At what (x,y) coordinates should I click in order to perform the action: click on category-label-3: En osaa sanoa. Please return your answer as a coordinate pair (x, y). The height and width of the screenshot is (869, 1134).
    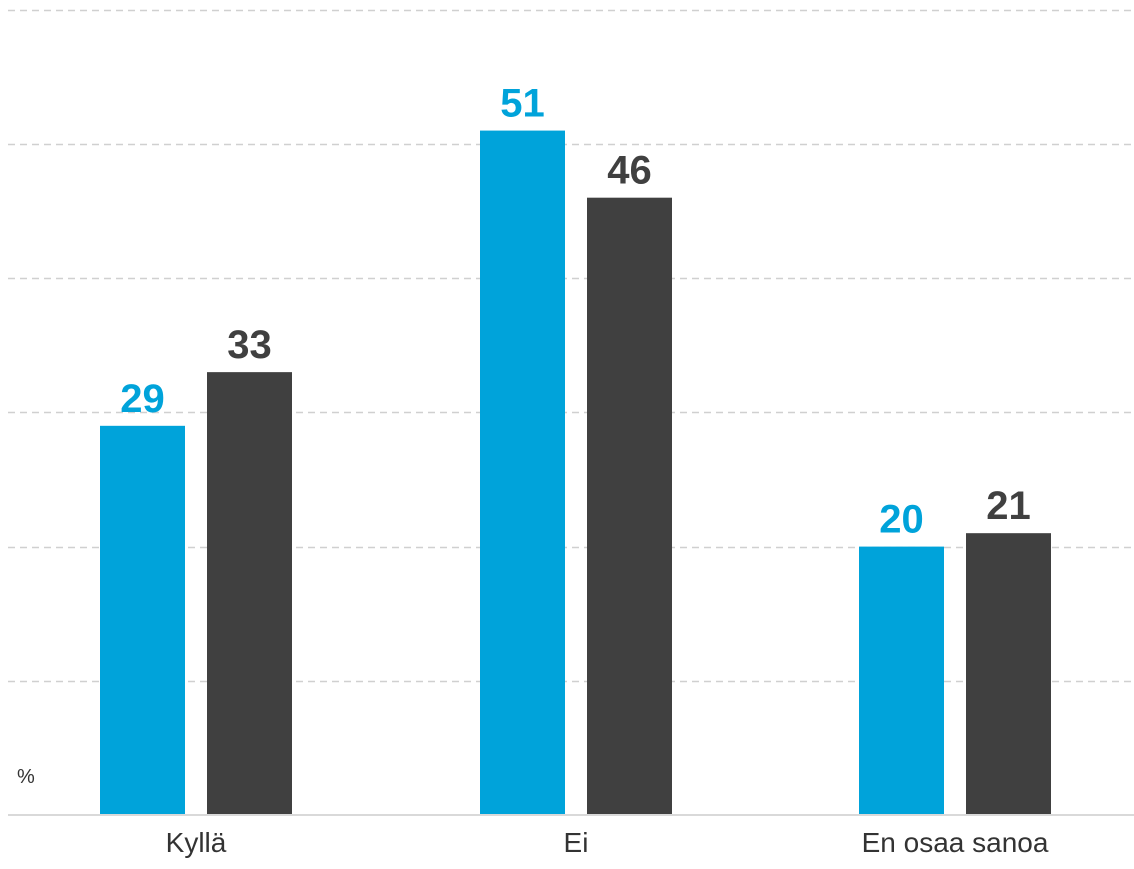
    Looking at the image, I should click on (955, 842).